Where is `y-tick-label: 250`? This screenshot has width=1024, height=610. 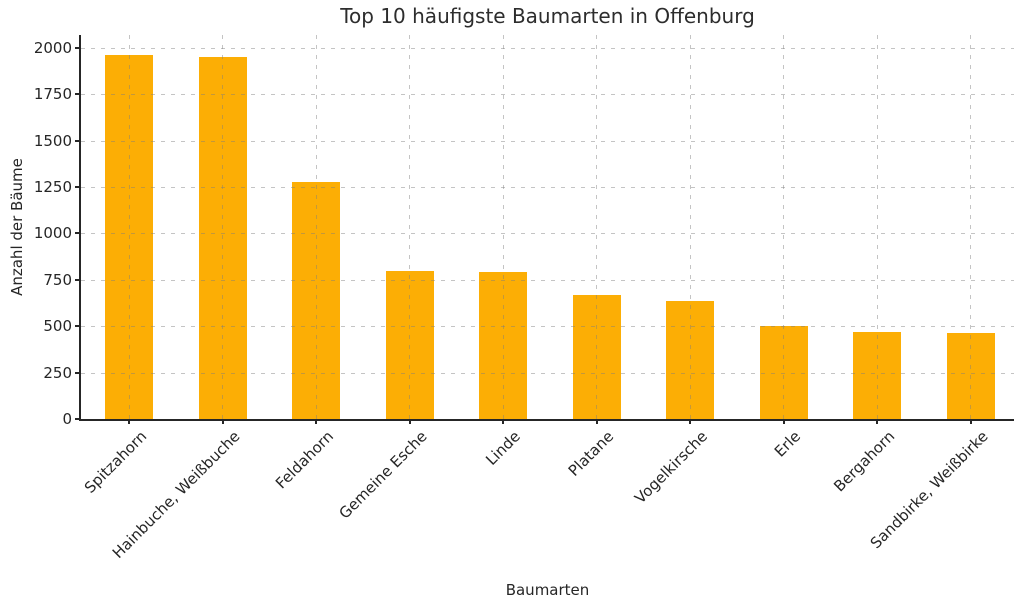 y-tick-label: 250 is located at coordinates (57, 372).